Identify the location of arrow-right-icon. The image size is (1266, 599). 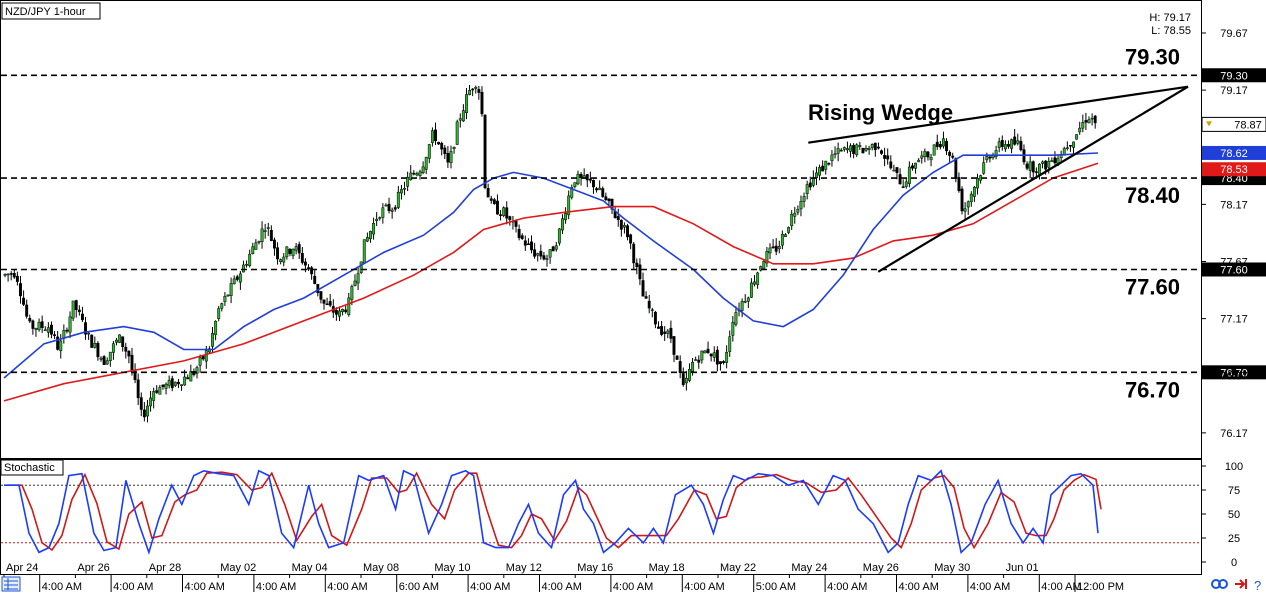
(1241, 584).